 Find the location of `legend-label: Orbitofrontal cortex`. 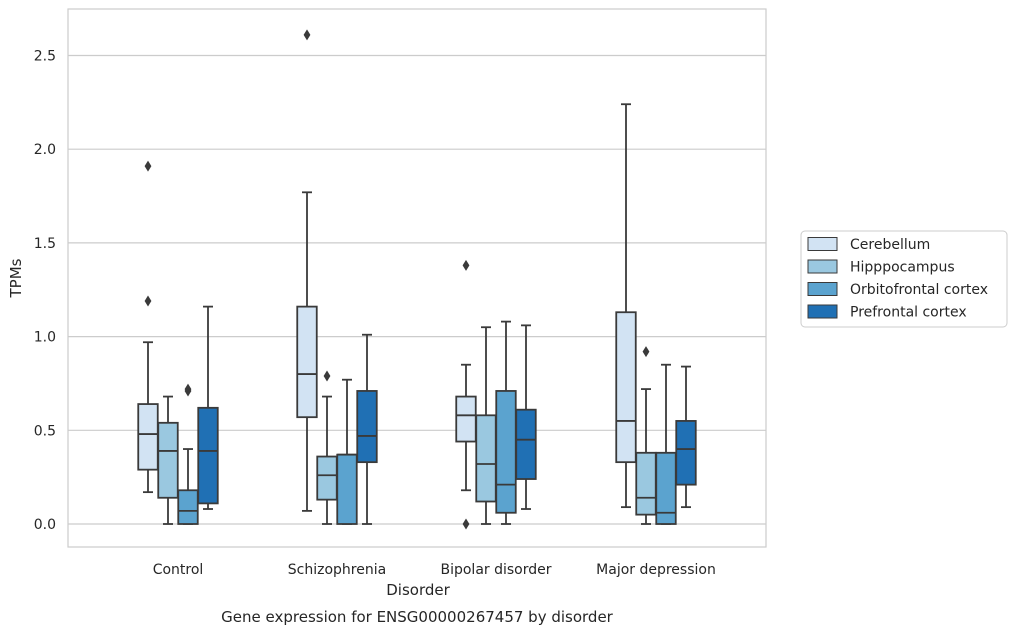

legend-label: Orbitofrontal cortex is located at coordinates (919, 290).